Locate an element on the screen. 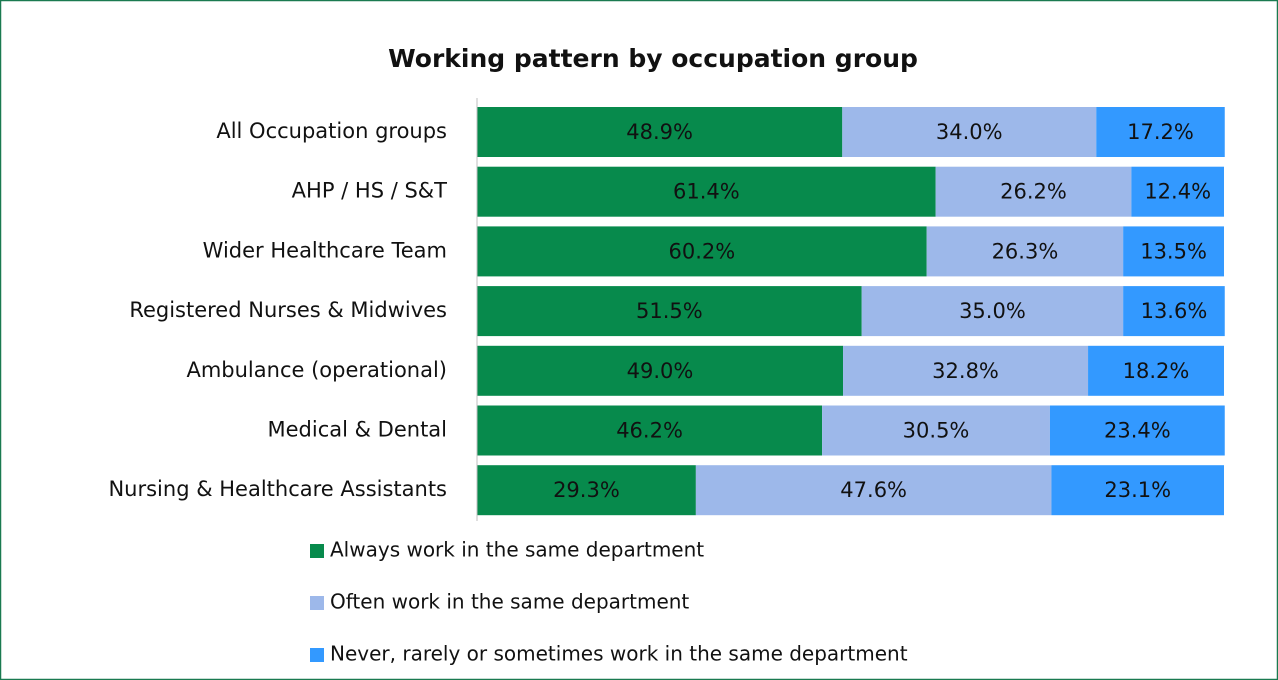  y-tick-label: Nursing & Healthcare Assistants is located at coordinates (277, 489).